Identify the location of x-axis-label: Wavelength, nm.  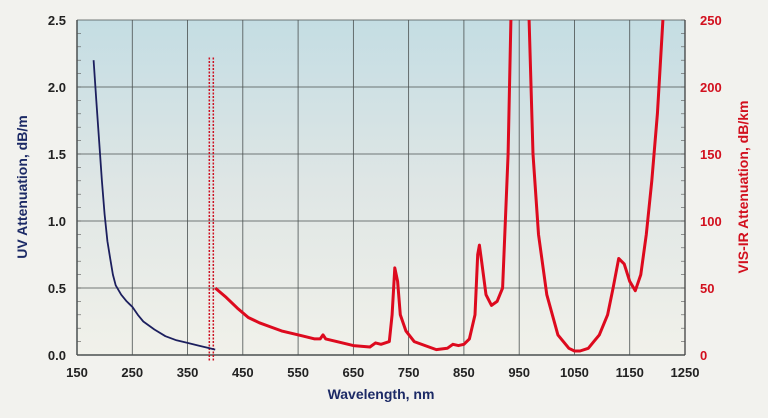
(381, 394).